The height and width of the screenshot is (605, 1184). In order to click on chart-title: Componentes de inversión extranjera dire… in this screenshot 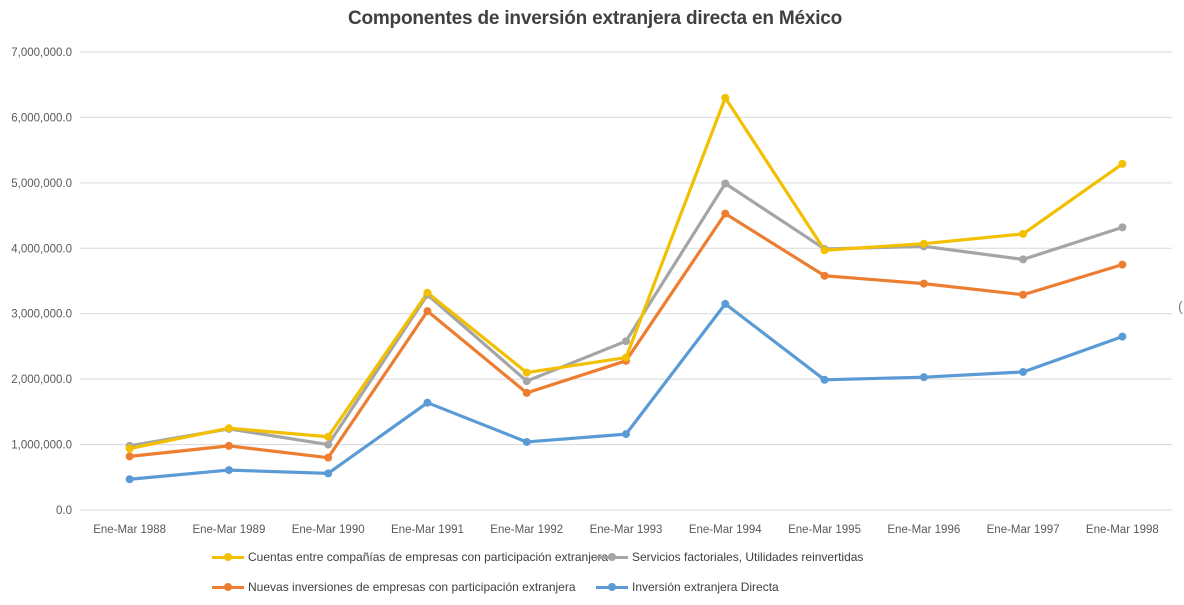, I will do `click(595, 18)`.